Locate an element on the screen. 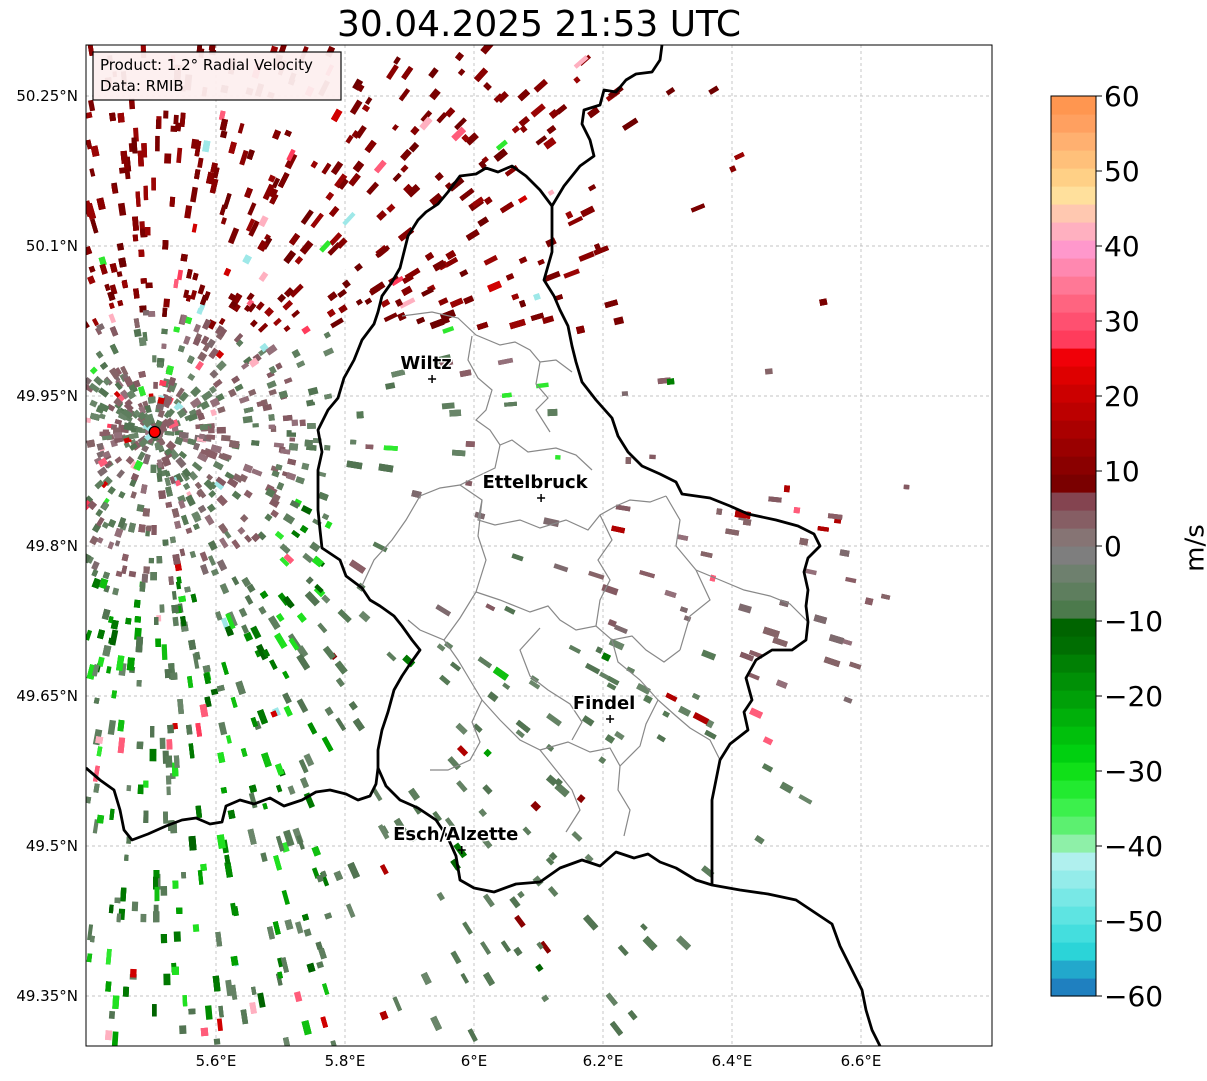 Image resolution: width=1207 pixels, height=1081 pixels. colorbar-tick-label: −60 is located at coordinates (1133, 996).